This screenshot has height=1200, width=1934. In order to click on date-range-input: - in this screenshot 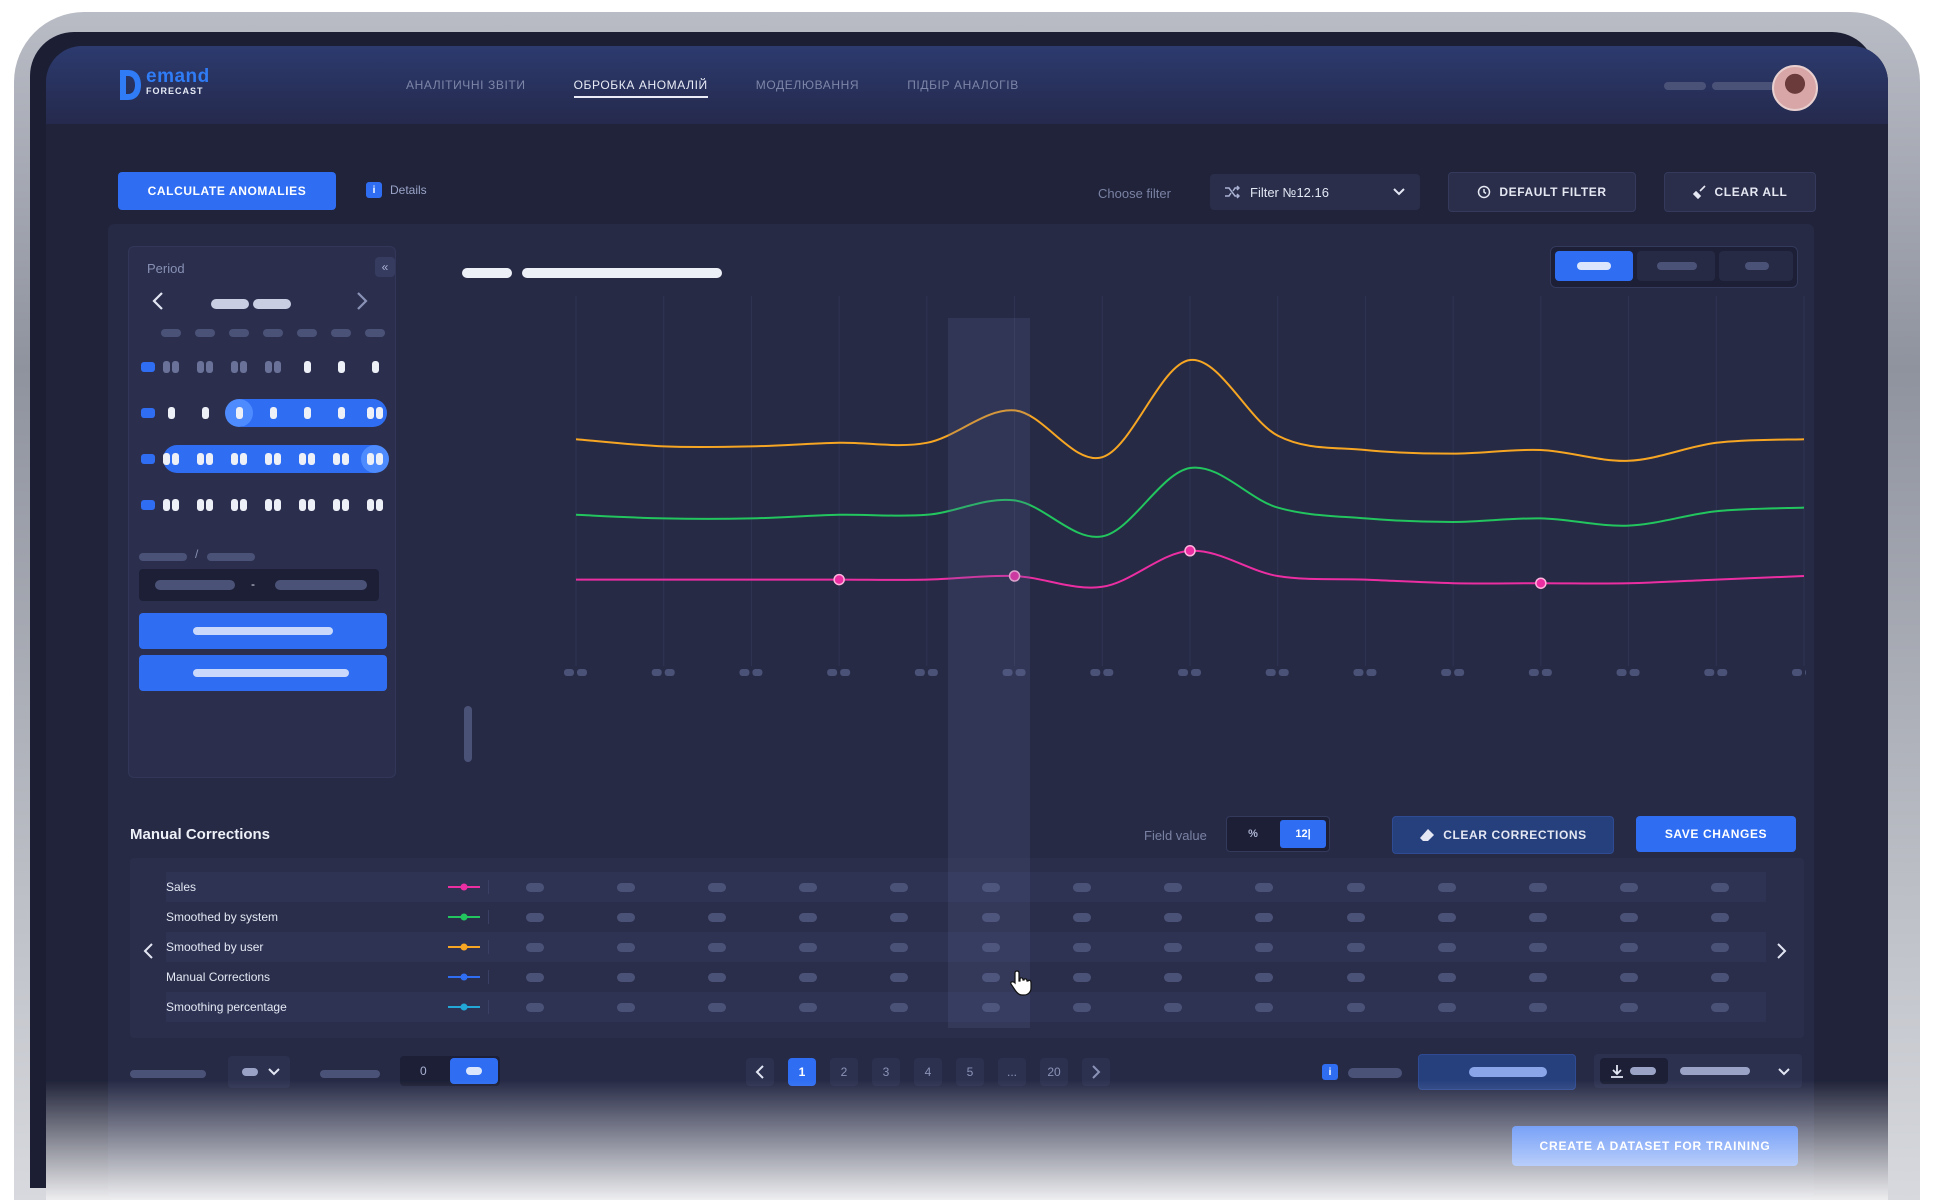, I will do `click(259, 585)`.